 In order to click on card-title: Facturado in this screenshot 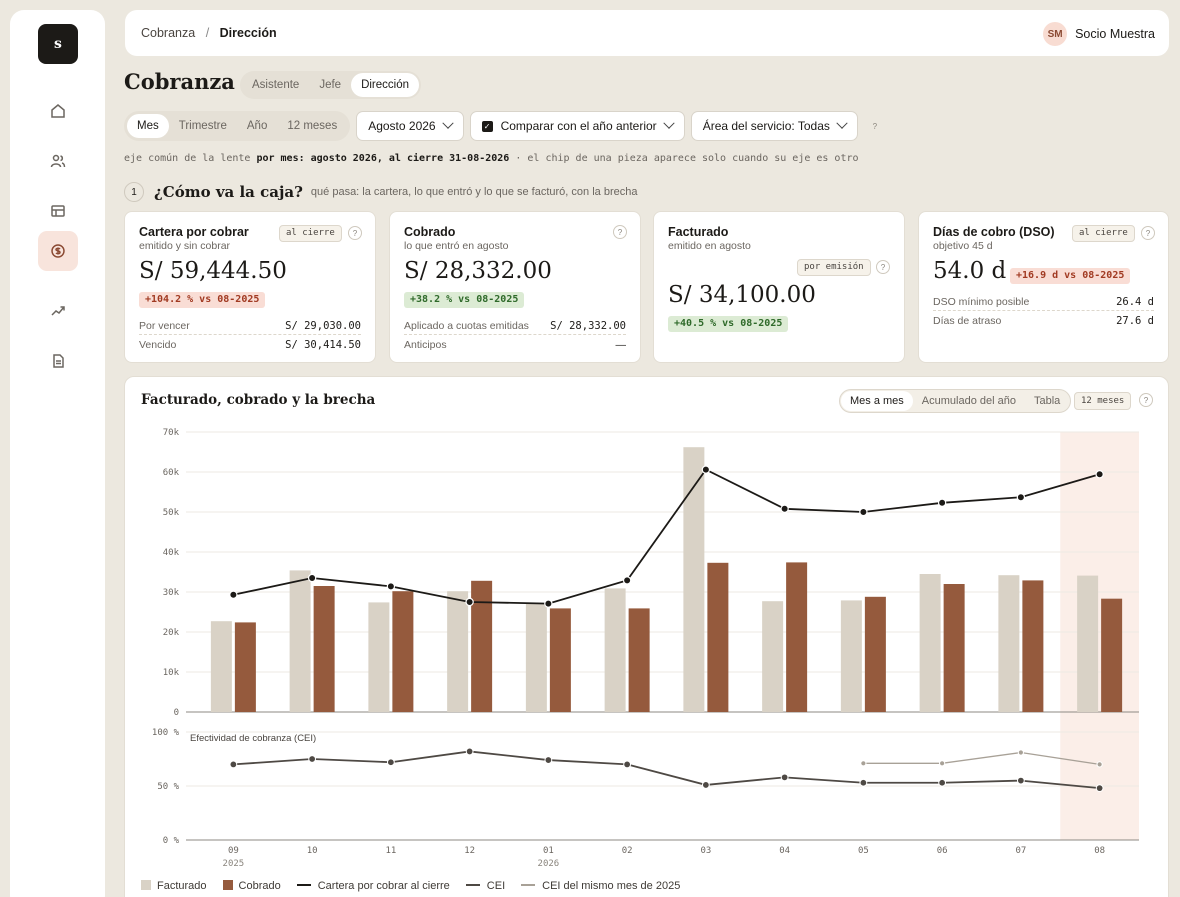, I will do `click(698, 232)`.